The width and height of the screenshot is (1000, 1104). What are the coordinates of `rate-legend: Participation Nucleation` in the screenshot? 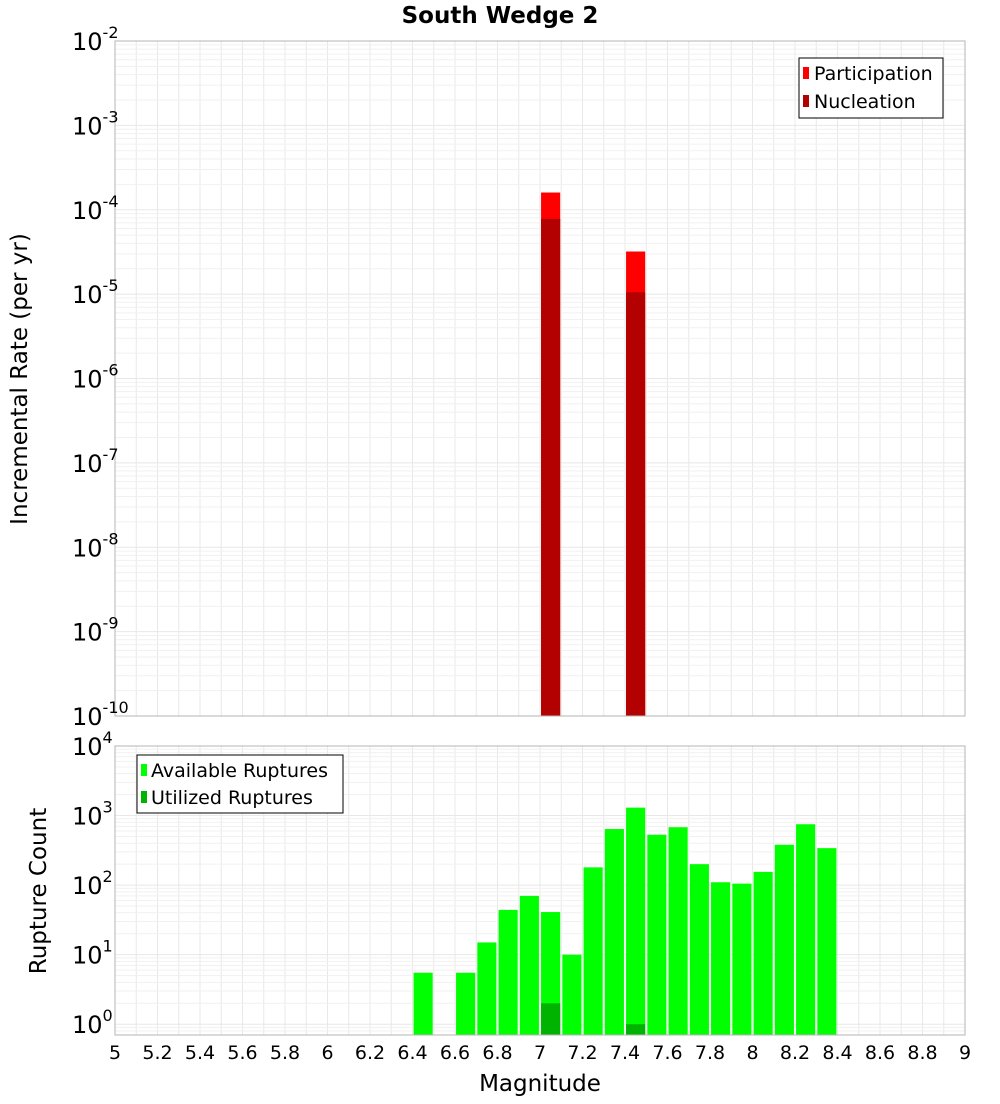 It's located at (871, 88).